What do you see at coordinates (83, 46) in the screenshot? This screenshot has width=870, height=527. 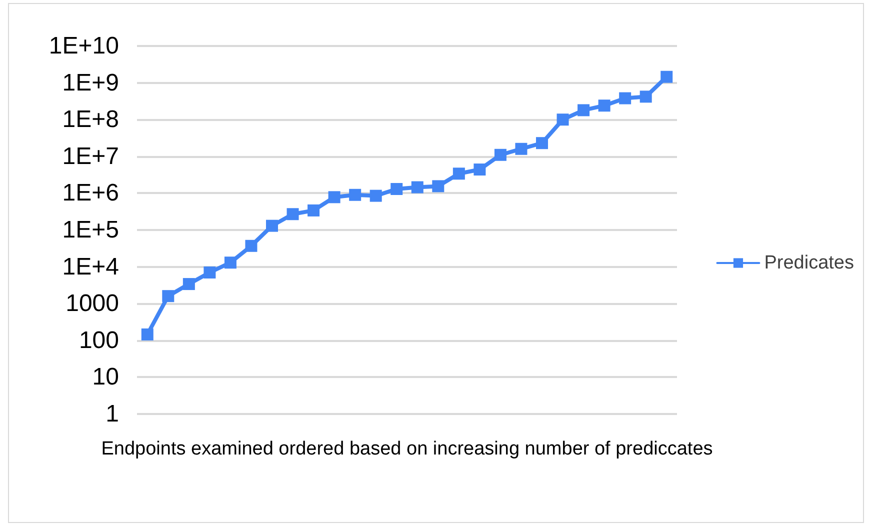 I see `y-tick-label: 1E+10` at bounding box center [83, 46].